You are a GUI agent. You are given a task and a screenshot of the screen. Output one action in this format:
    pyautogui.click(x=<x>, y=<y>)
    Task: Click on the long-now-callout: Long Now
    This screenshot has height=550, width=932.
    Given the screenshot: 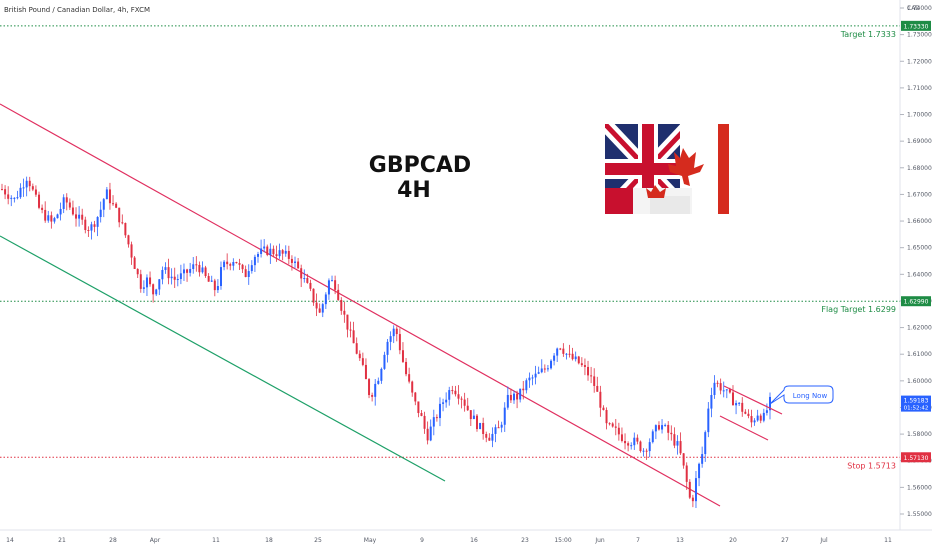 What is the action you would take?
    pyautogui.click(x=801, y=395)
    